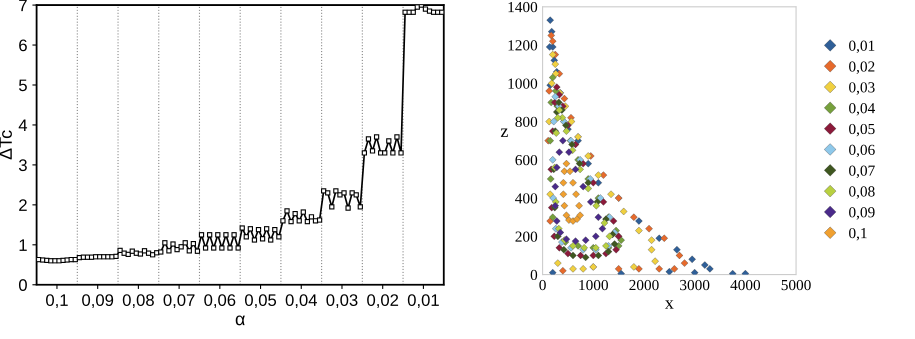 The height and width of the screenshot is (339, 915). Describe the element at coordinates (23, 45) in the screenshot. I see `y-tick-label: 6` at that location.